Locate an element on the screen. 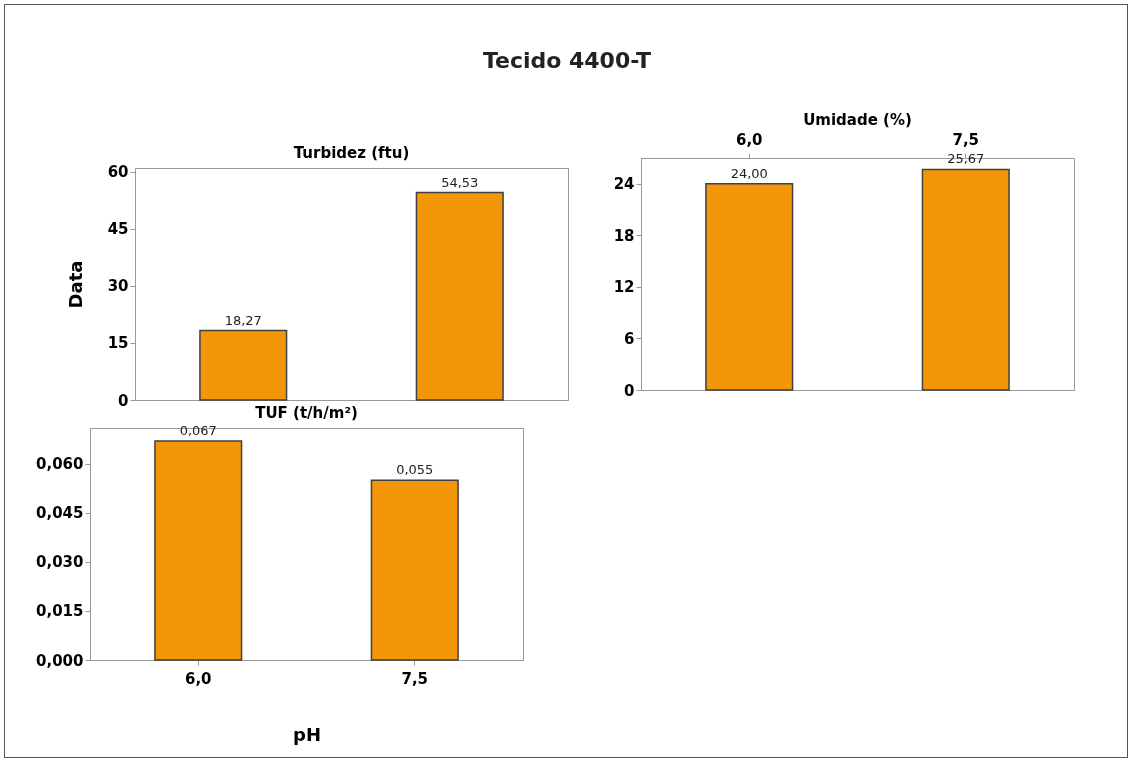 The width and height of the screenshot is (1134, 764). y-tick-label: 45 is located at coordinates (118, 229).